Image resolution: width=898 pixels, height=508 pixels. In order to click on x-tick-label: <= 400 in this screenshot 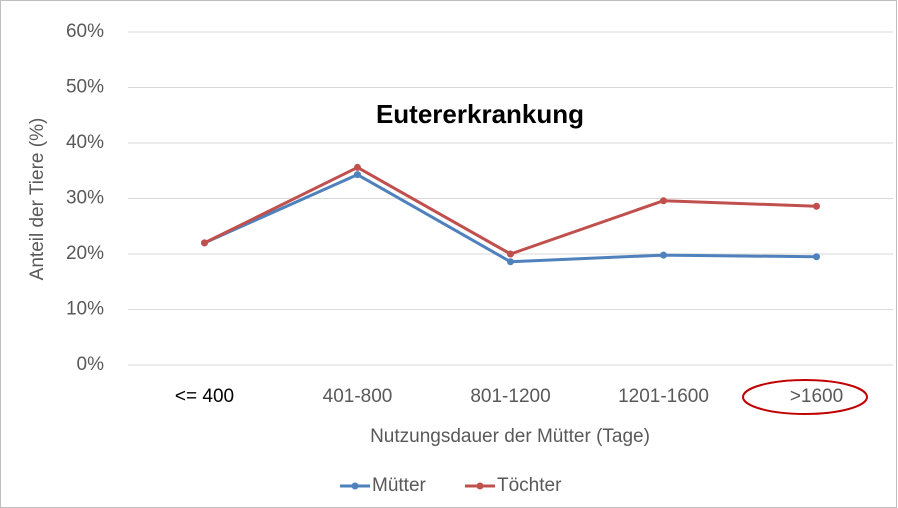, I will do `click(204, 396)`.